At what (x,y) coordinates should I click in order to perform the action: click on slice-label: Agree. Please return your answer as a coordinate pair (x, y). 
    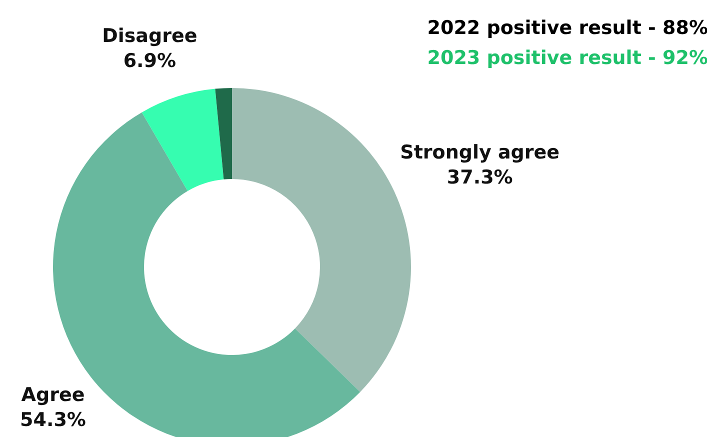
    Looking at the image, I should click on (53, 395).